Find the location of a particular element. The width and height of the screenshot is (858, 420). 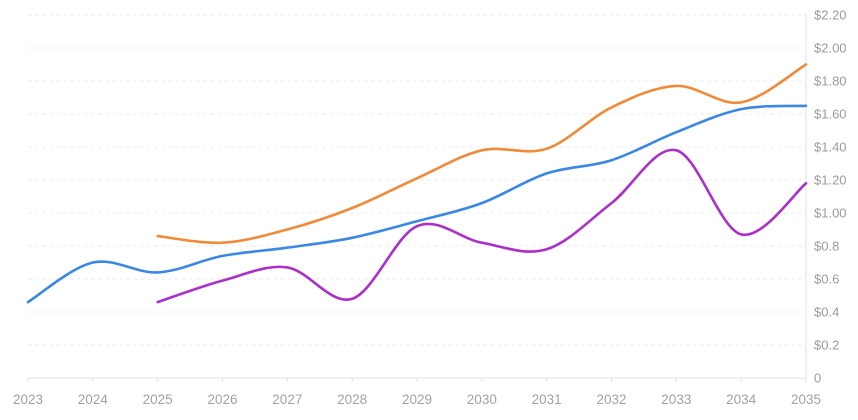

x-axis-tick-label: 2031 is located at coordinates (547, 399).